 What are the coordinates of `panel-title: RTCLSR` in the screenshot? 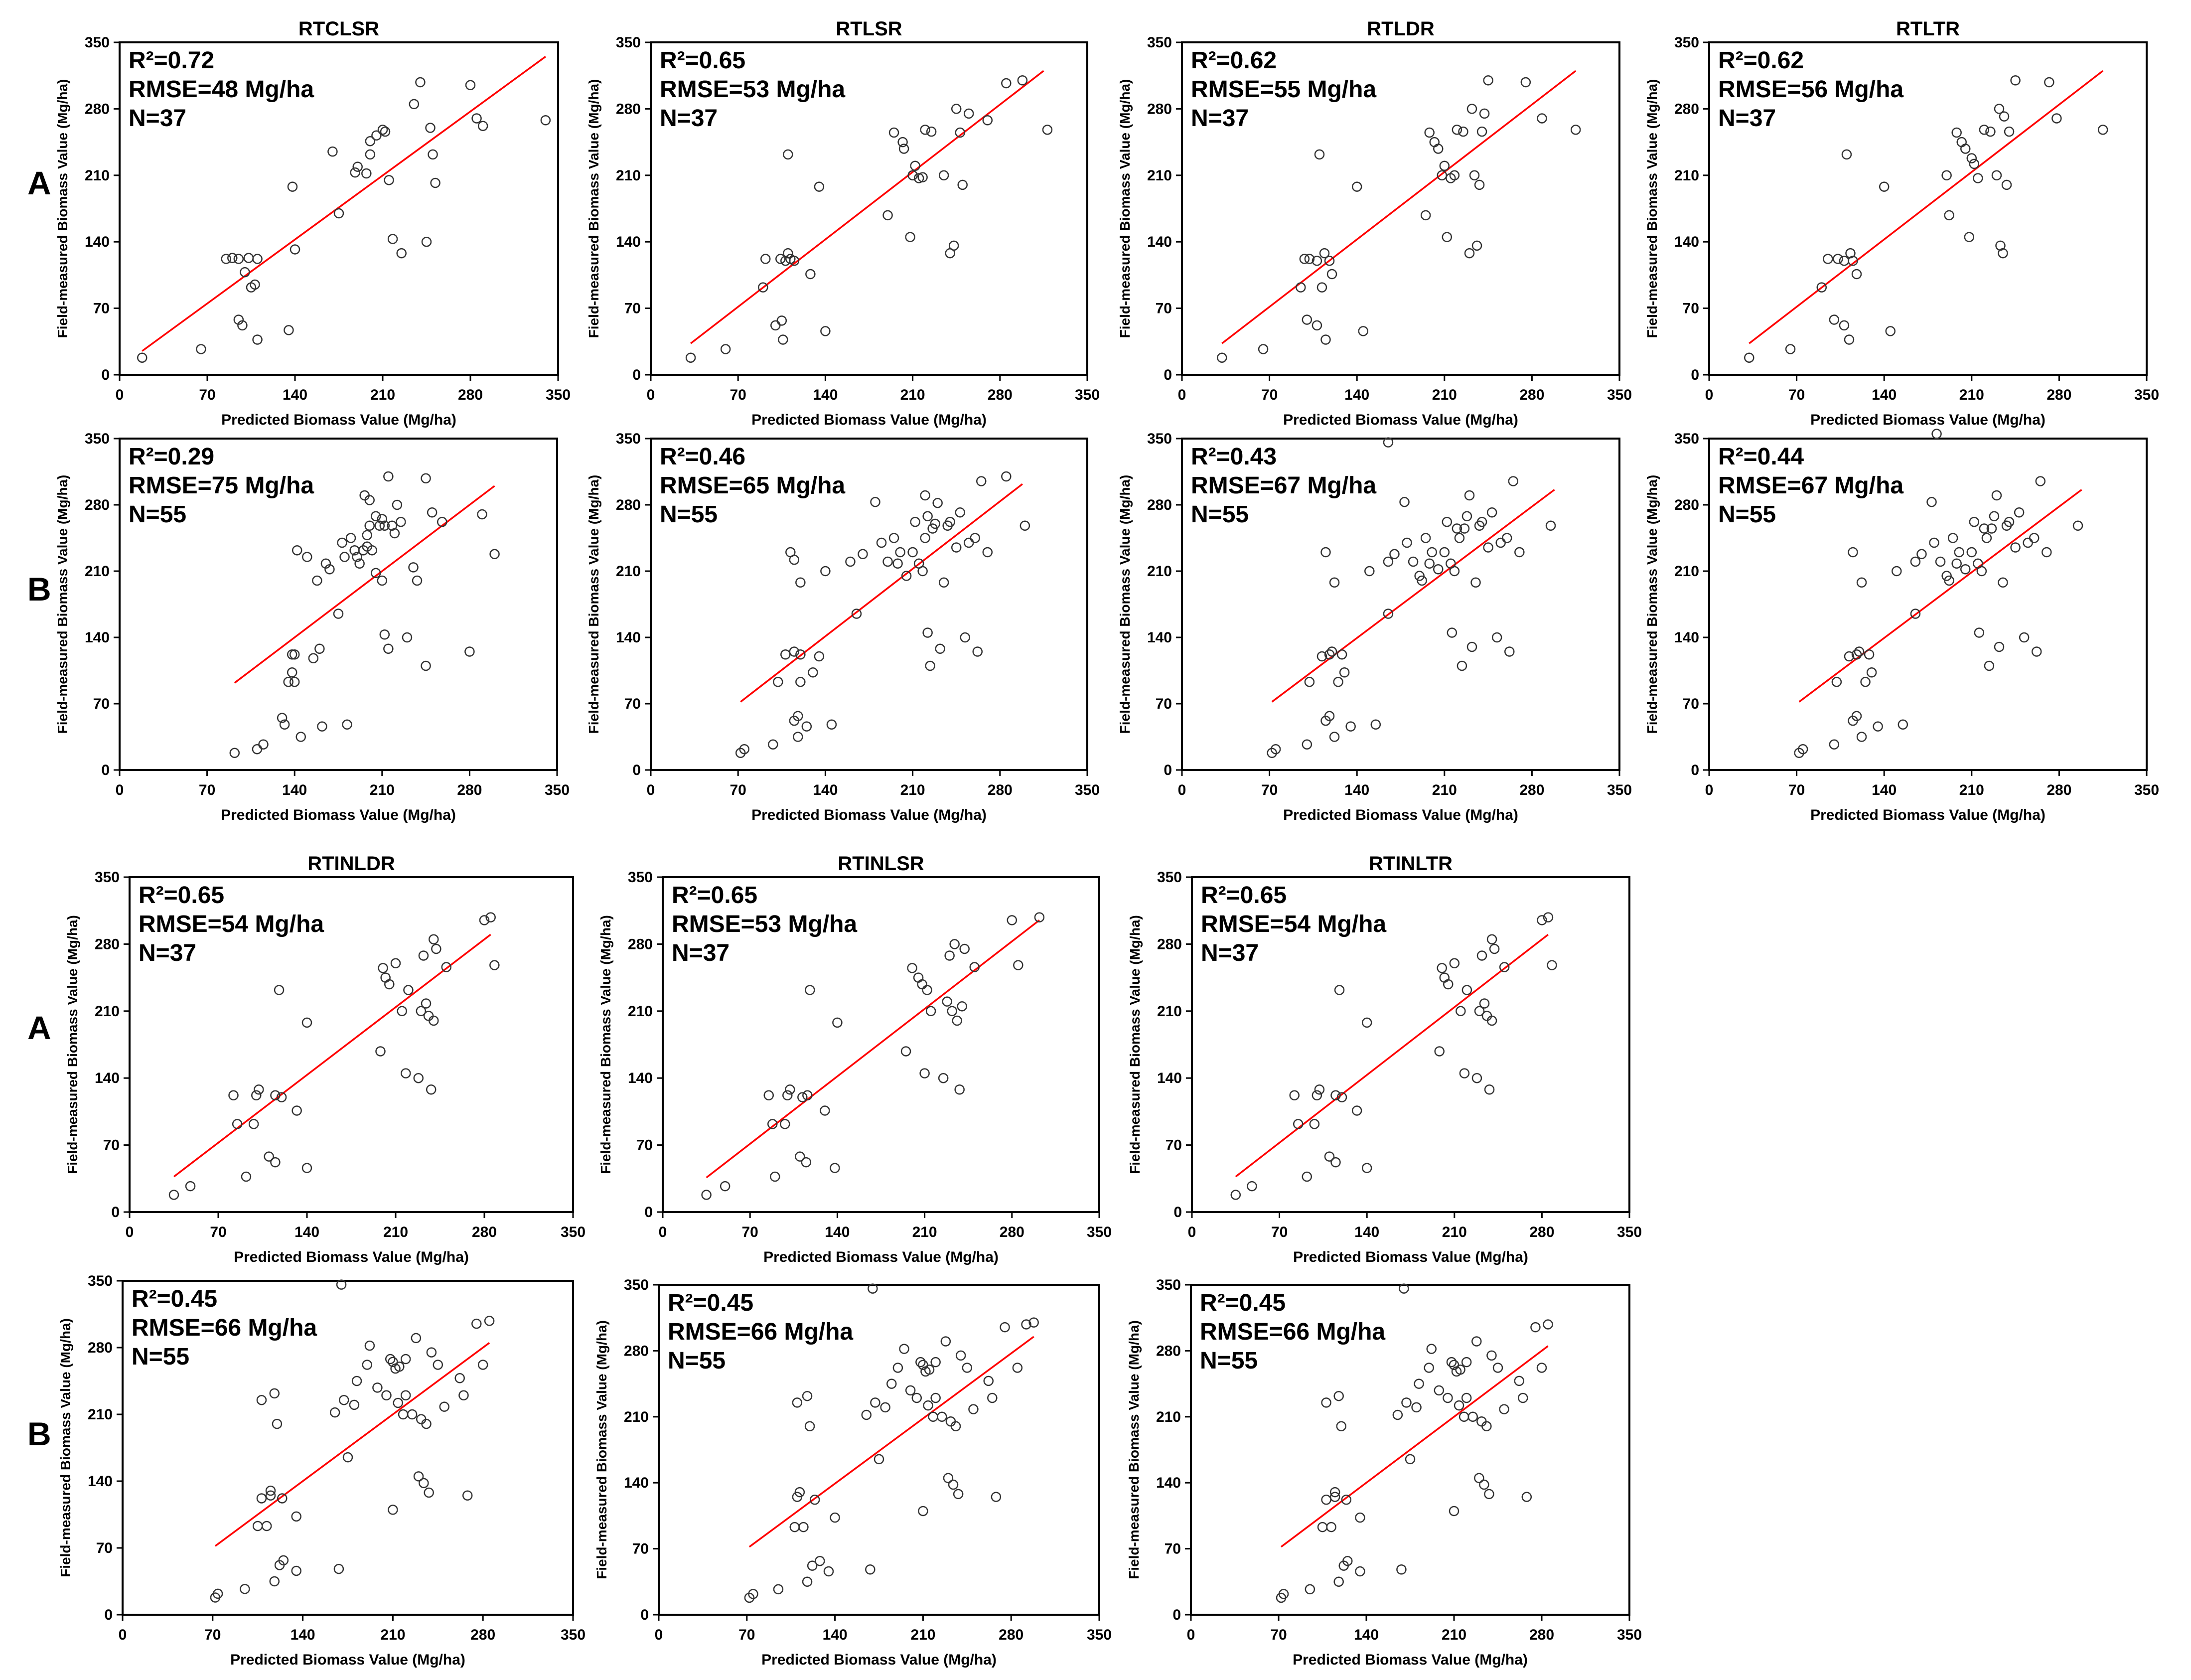 It's located at (339, 29).